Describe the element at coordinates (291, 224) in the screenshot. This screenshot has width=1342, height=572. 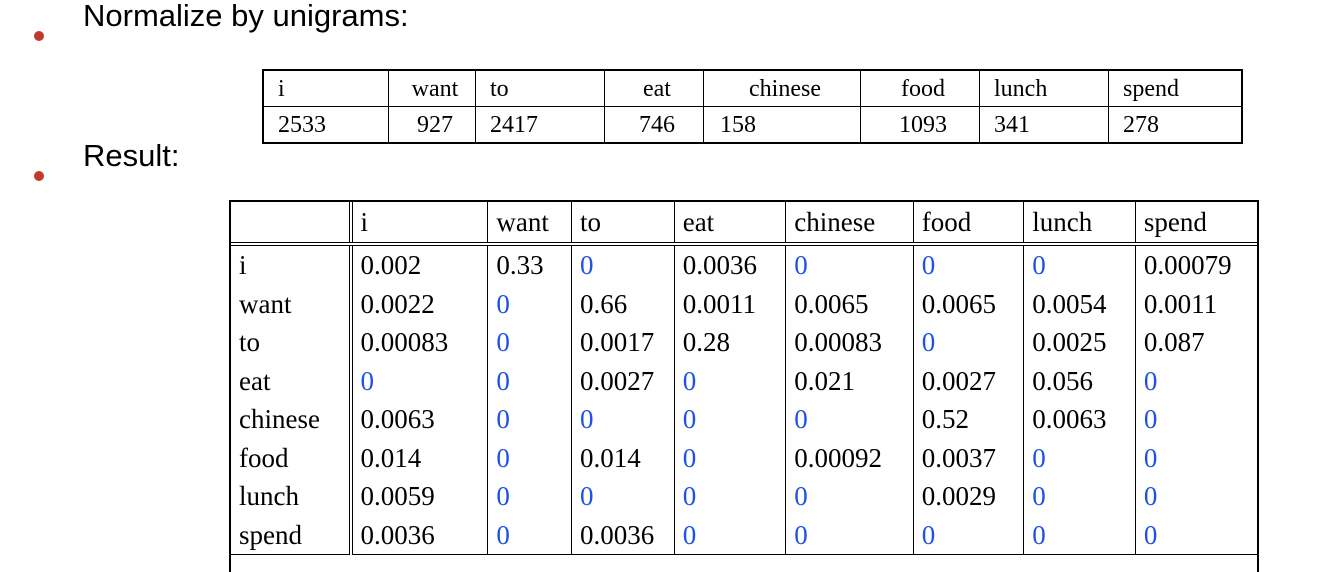
I see `corner-header-cell` at that location.